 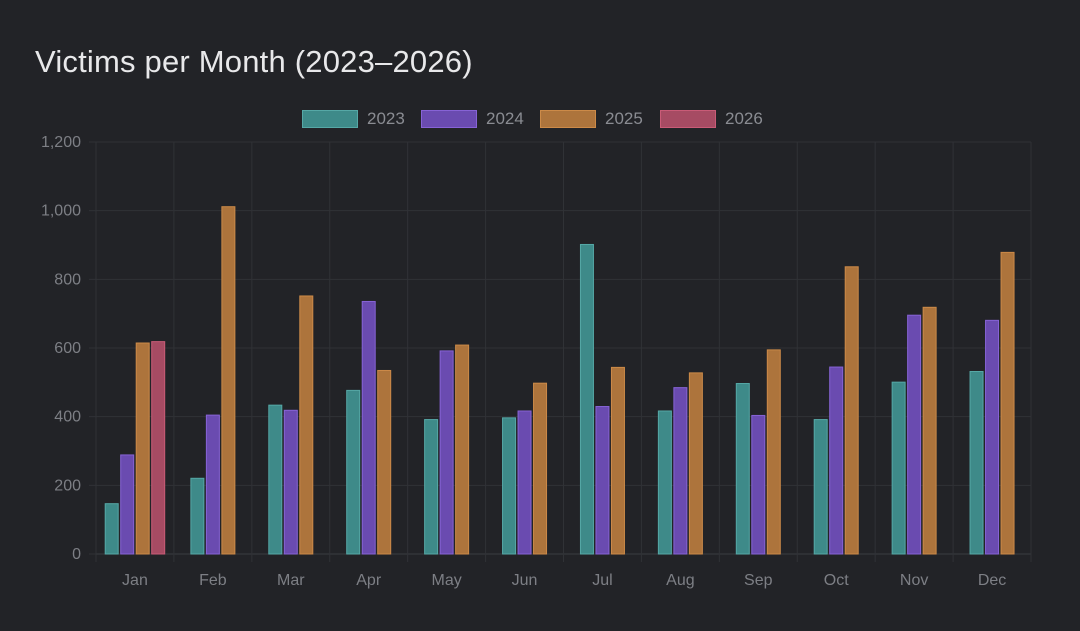 I want to click on bar-2024-may, so click(x=446, y=452).